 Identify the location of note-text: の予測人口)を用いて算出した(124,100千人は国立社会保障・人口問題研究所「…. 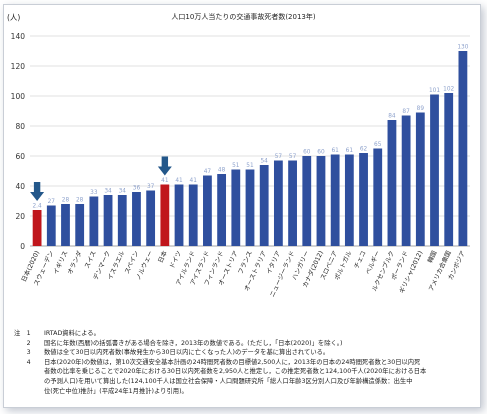
(228, 381).